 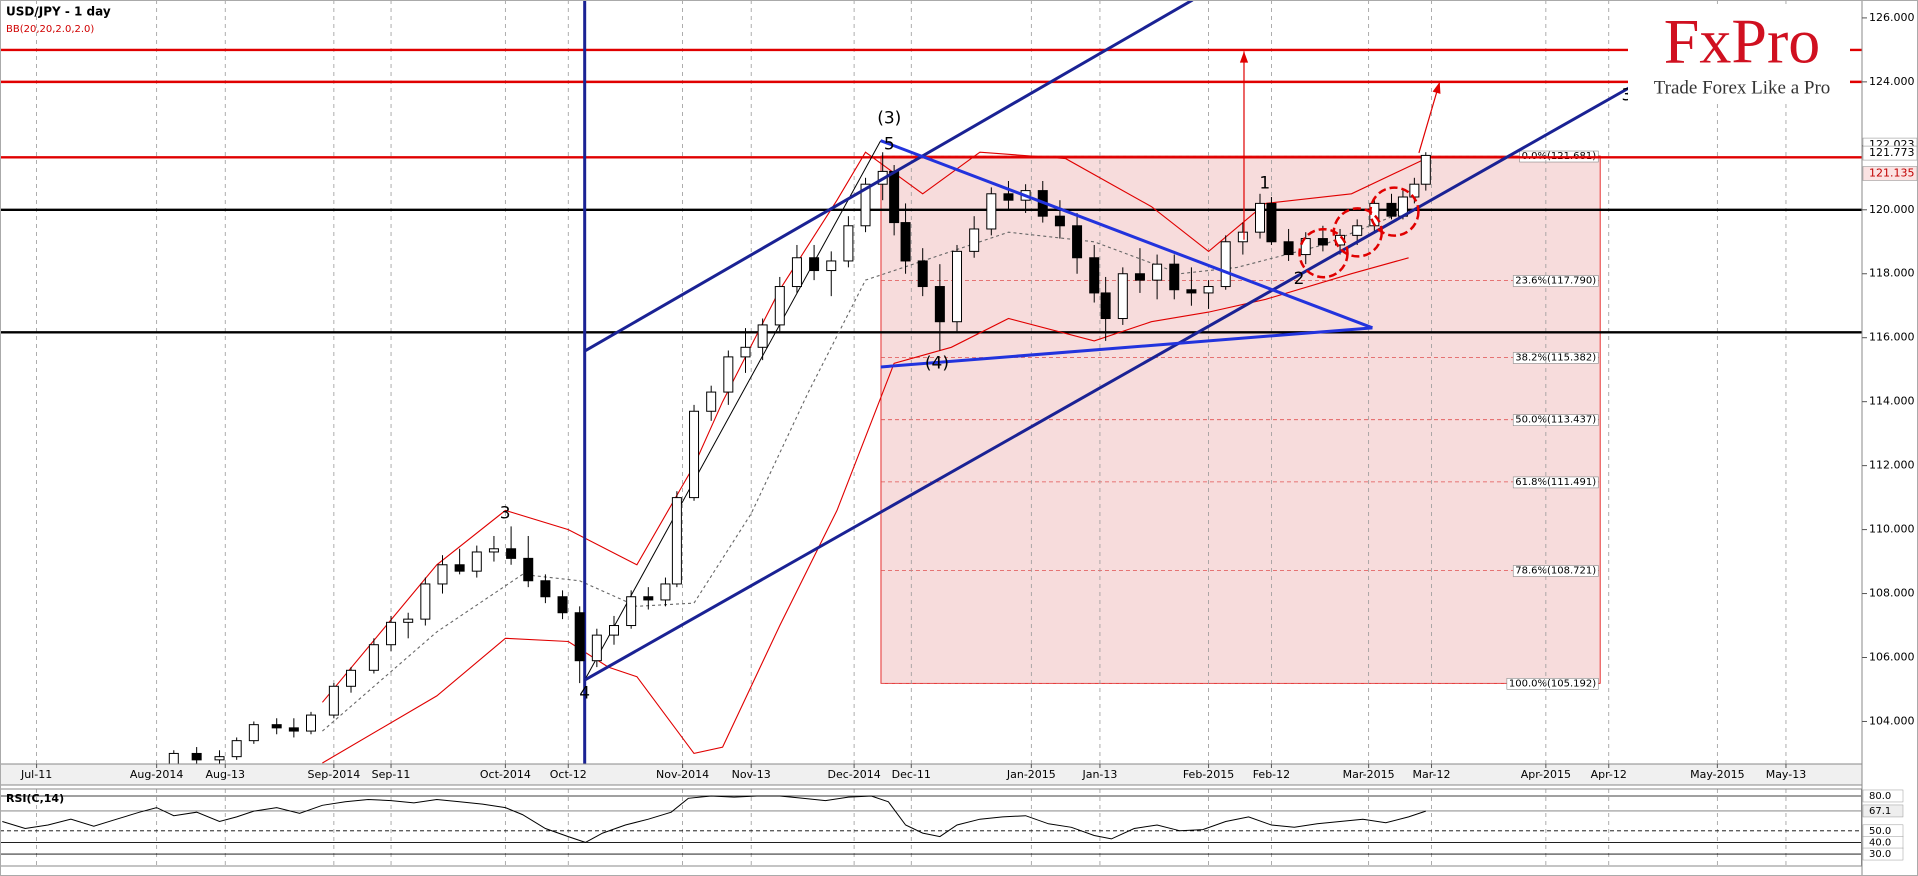 I want to click on x-tick-label: May-2015, so click(x=1717, y=774).